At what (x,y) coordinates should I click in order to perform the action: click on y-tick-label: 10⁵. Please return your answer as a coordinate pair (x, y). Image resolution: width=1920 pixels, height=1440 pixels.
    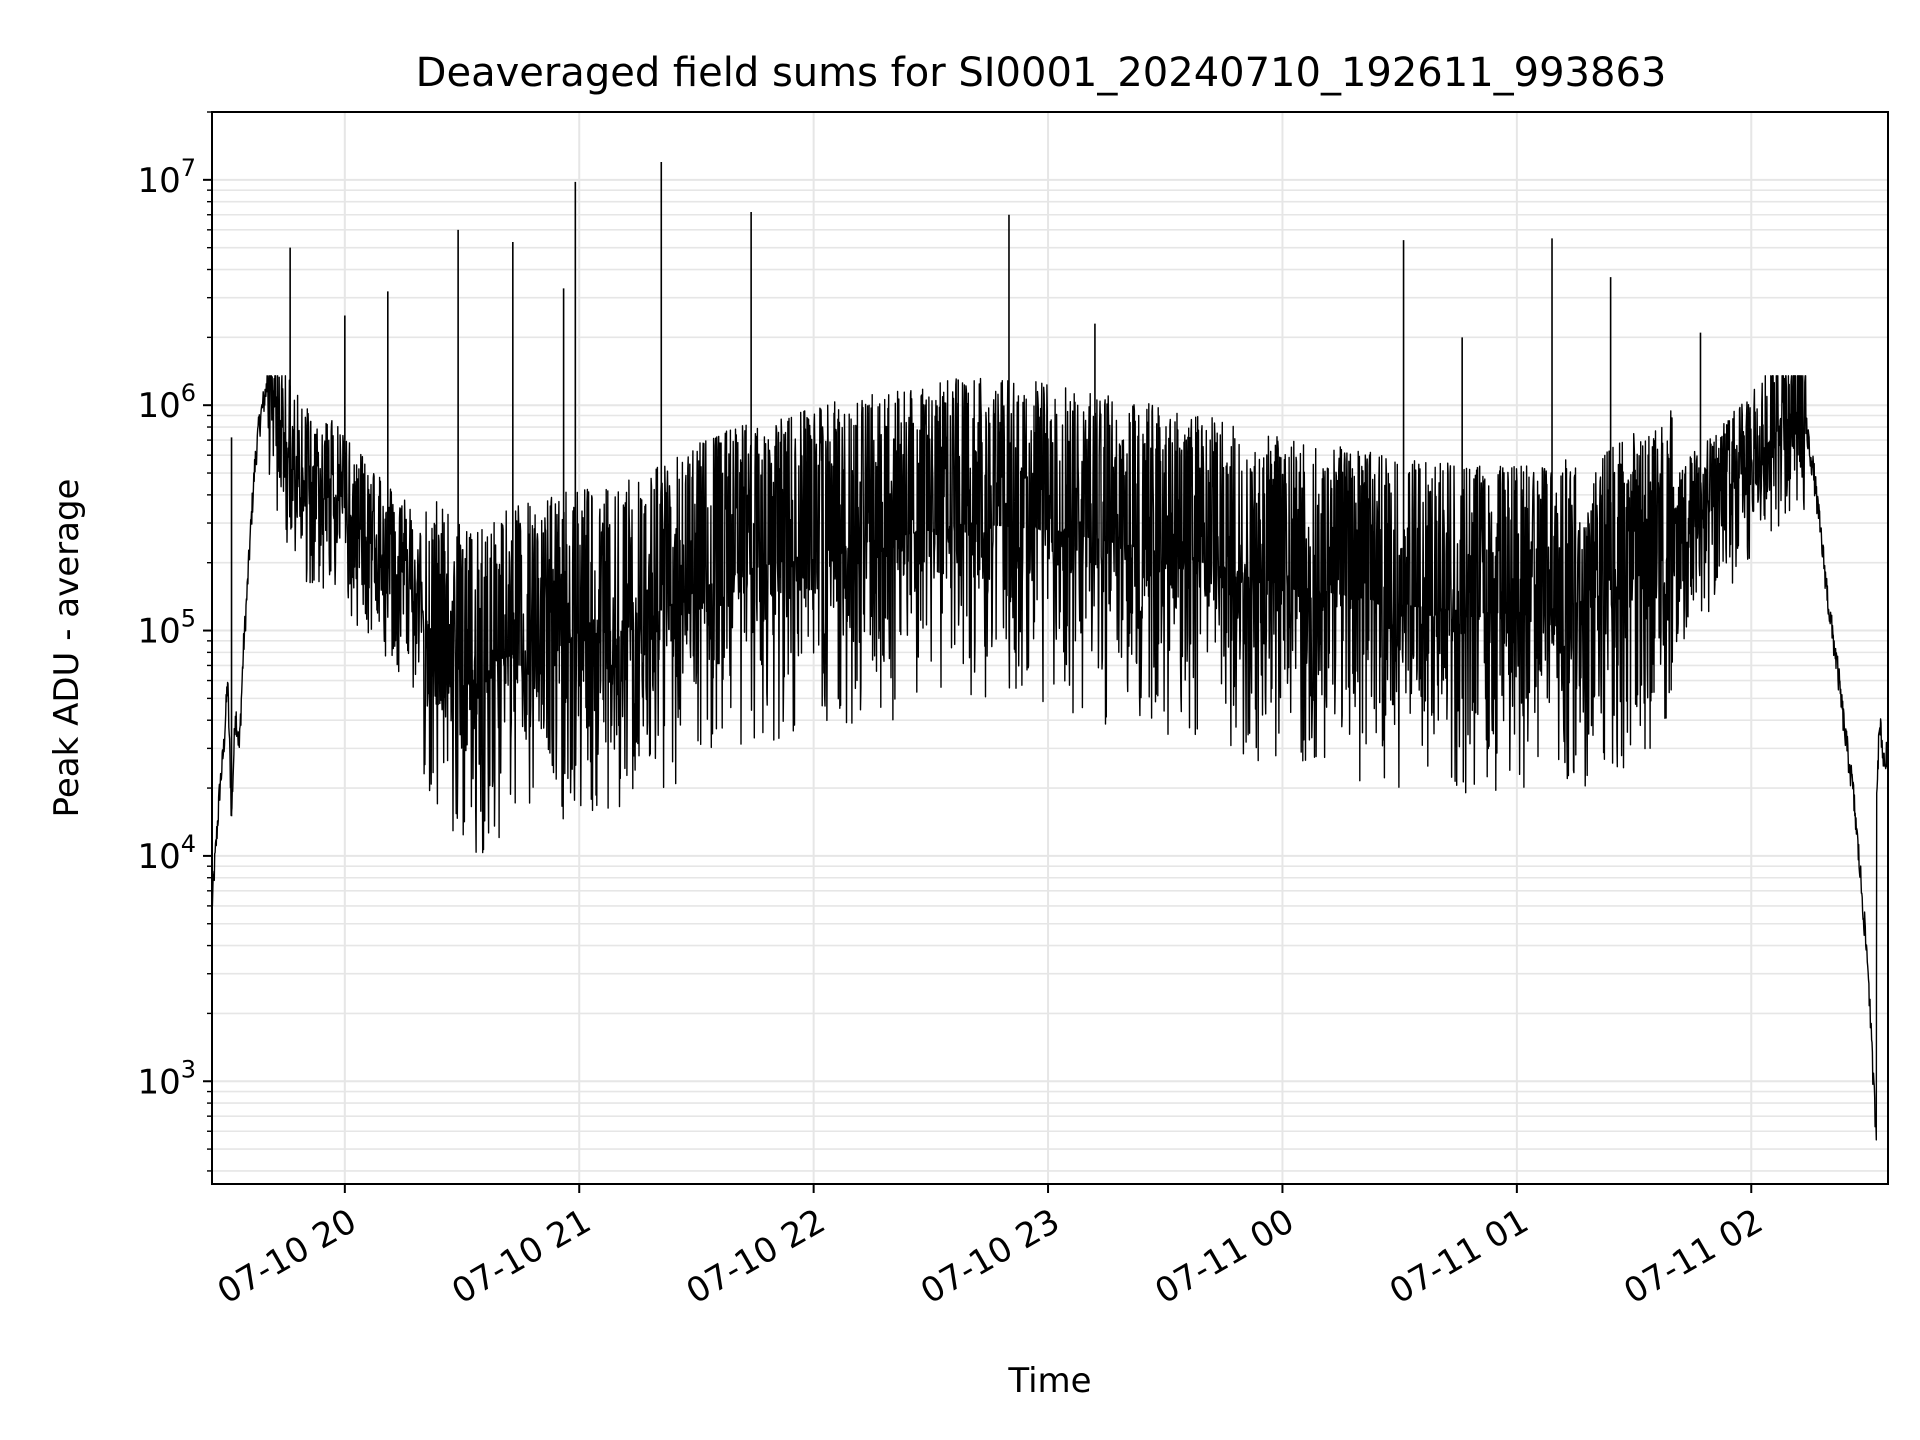
    Looking at the image, I should click on (166, 628).